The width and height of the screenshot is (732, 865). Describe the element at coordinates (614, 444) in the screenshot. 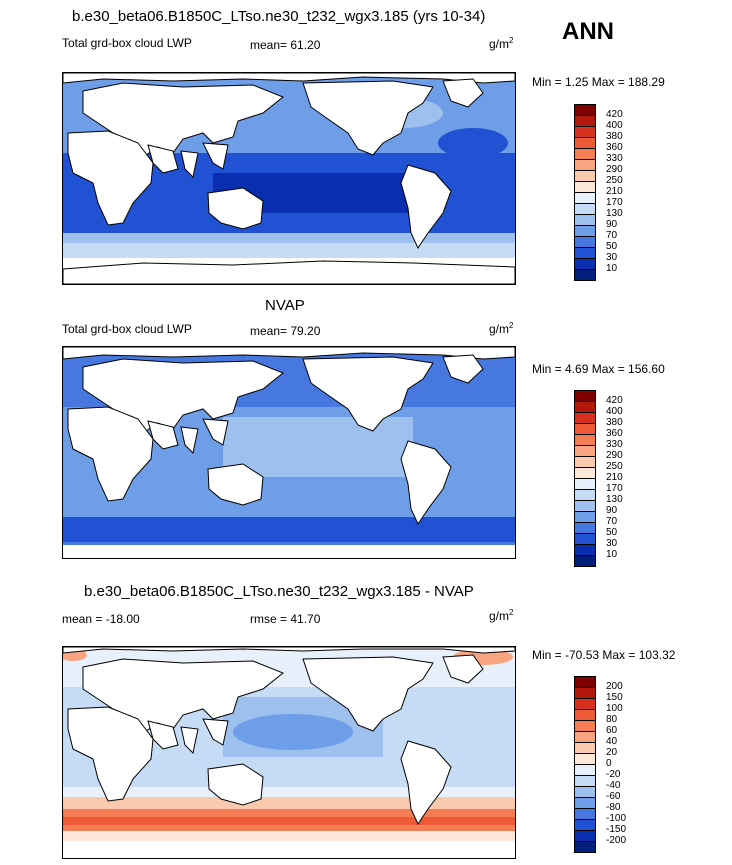

I see `colorbar-label: 330` at that location.